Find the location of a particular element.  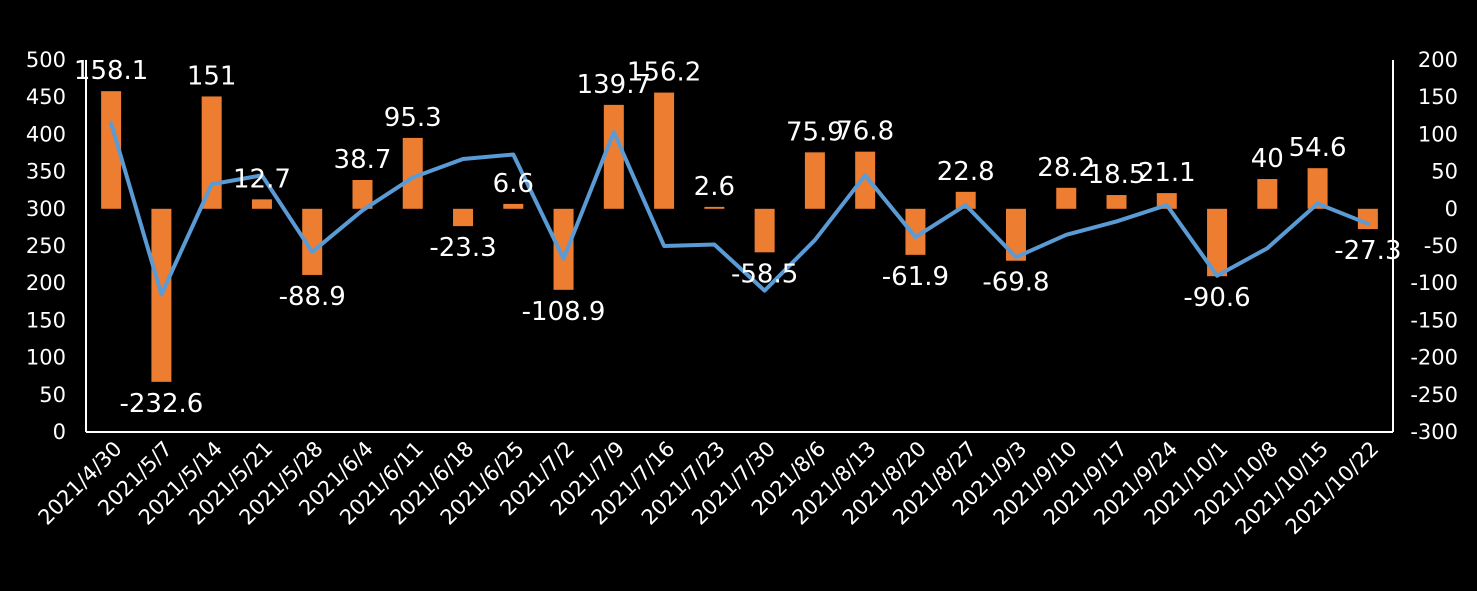

left-tick-label: 400 is located at coordinates (46, 134).